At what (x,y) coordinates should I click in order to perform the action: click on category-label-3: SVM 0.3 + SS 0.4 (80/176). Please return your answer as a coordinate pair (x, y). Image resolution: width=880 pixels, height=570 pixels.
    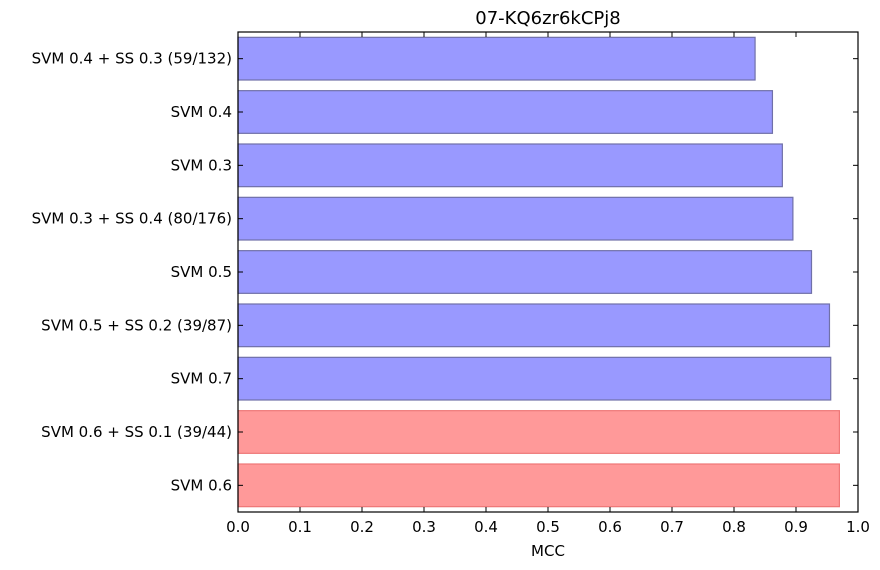
    Looking at the image, I should click on (132, 219).